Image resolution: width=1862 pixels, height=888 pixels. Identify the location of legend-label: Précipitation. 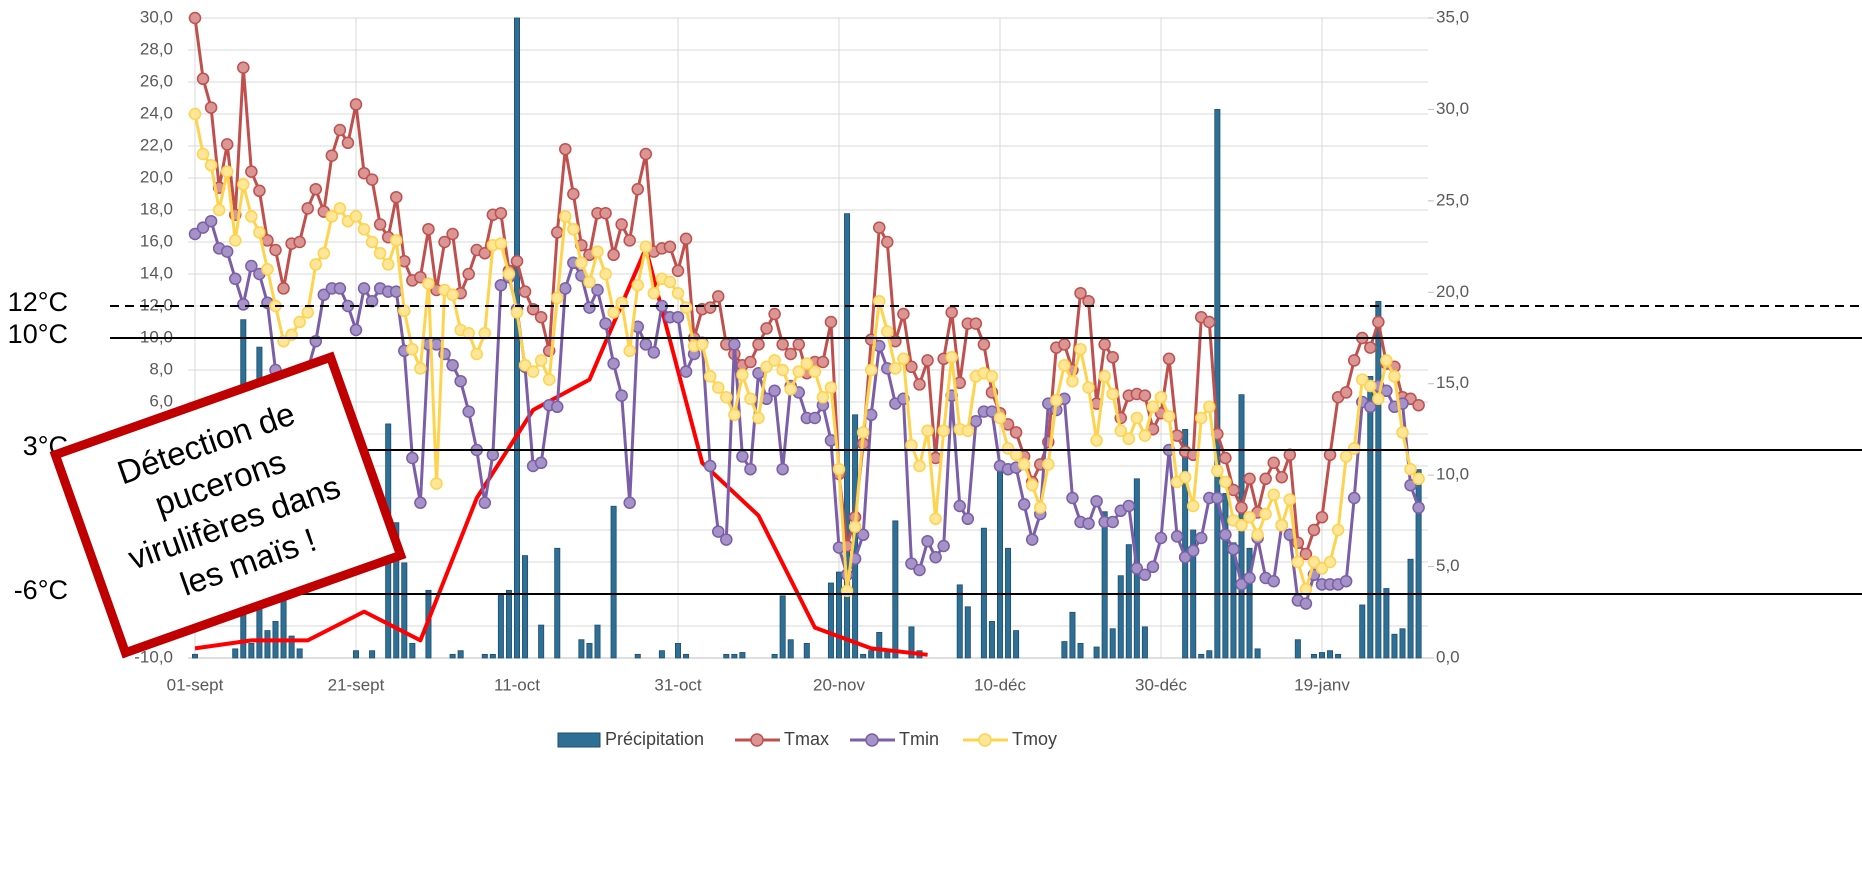
(654, 739).